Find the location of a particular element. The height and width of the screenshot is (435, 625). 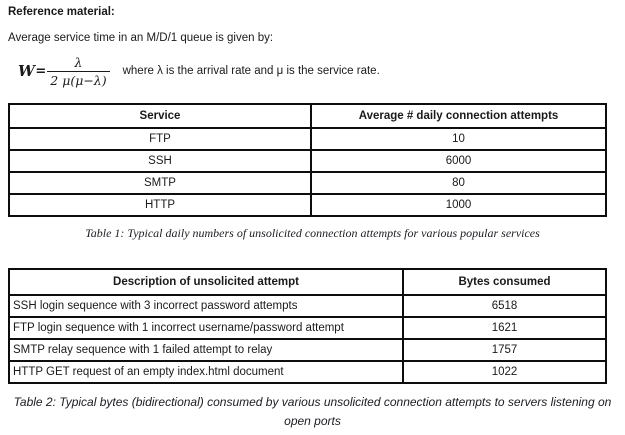

table-cell-service: SSH is located at coordinates (160, 161).